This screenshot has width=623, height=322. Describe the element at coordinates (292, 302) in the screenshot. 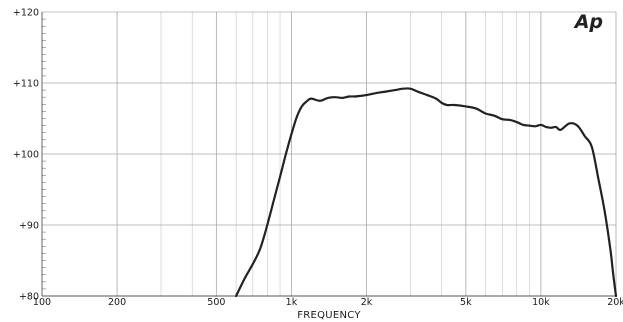

I see `x-tick-label: 1k` at that location.